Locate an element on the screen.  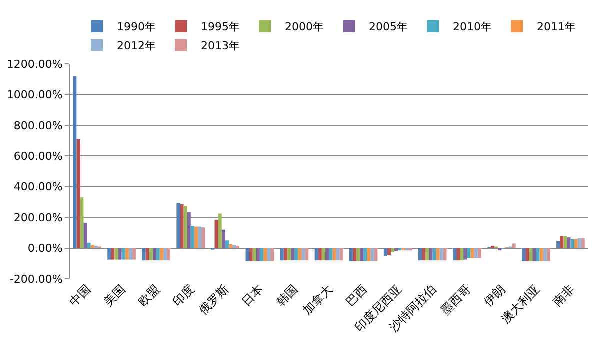
legend-label: 2000年 is located at coordinates (304, 27).